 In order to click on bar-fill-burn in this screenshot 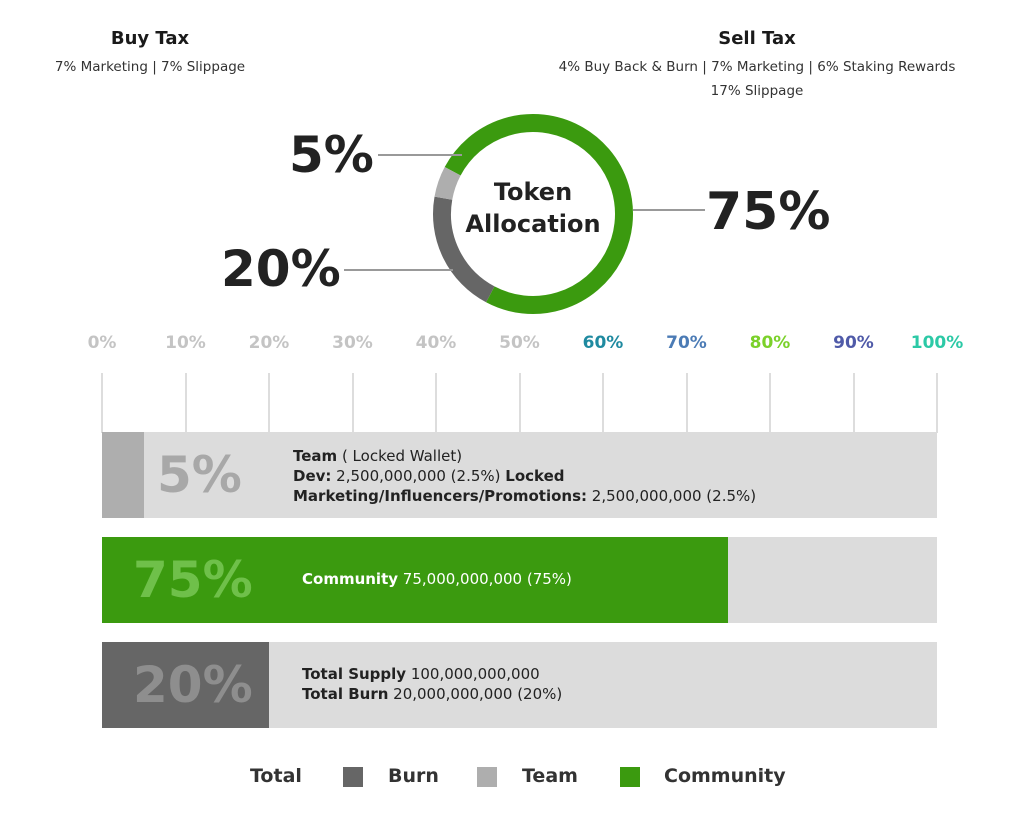, I will do `click(185, 685)`.